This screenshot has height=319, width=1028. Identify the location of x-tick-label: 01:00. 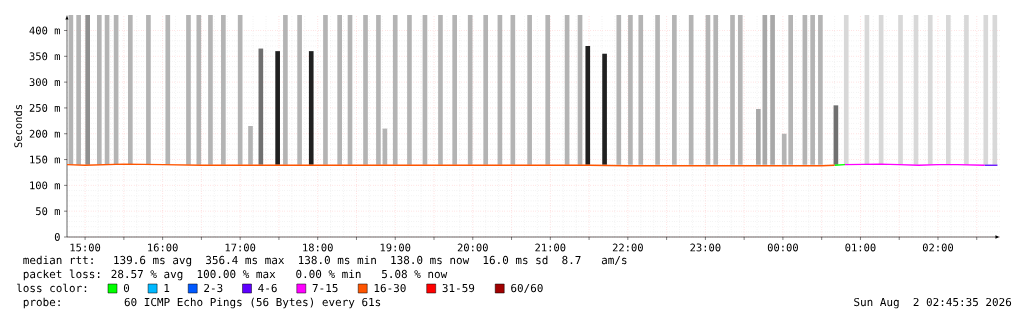
(860, 247).